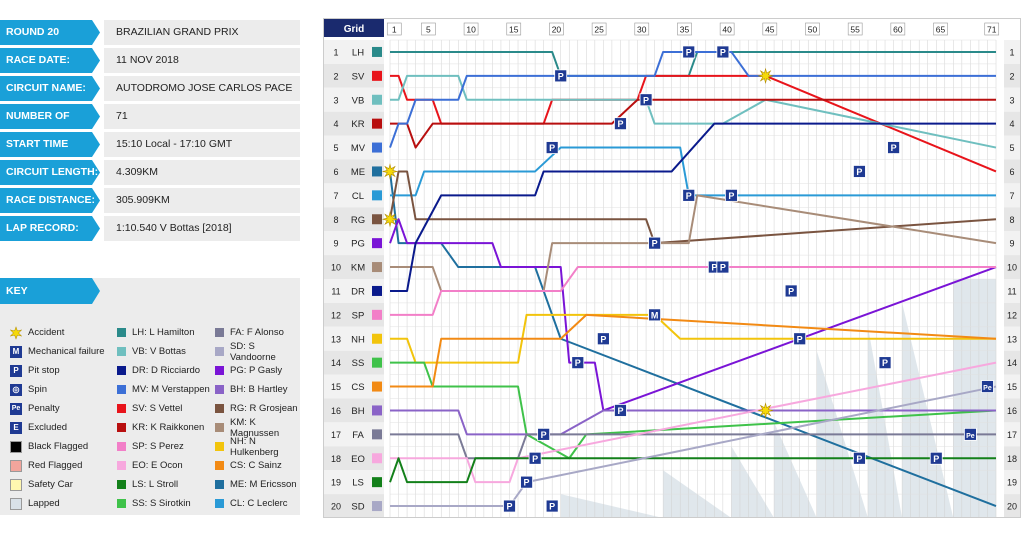 The height and width of the screenshot is (533, 1024). I want to click on position-number: 9, so click(335, 244).